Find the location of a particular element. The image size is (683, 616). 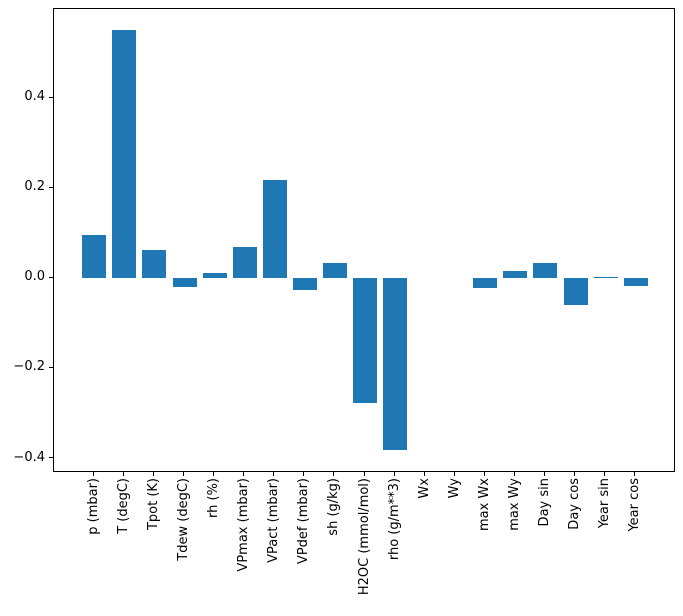

bar-tdew-degc is located at coordinates (184, 282).